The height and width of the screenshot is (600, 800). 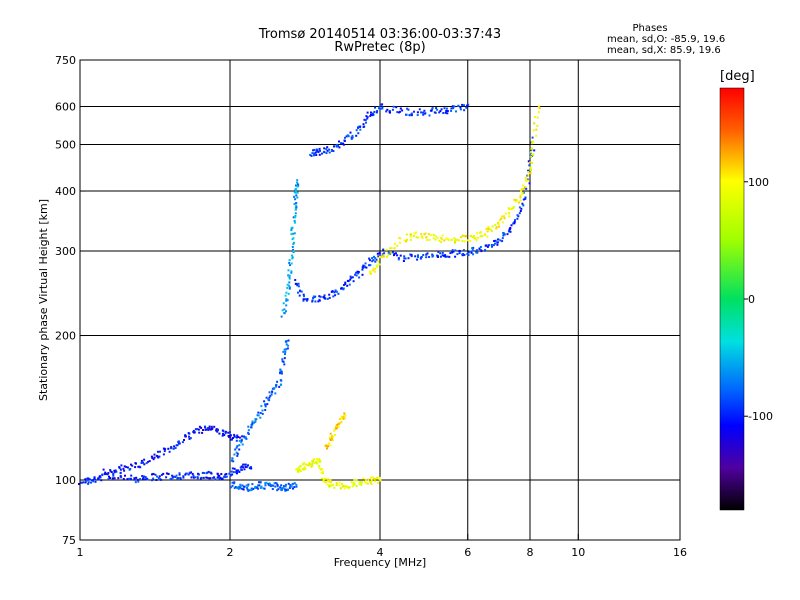 I want to click on phases-o-stats: mean, sd,O: -85.9, 19.6, so click(x=666, y=39).